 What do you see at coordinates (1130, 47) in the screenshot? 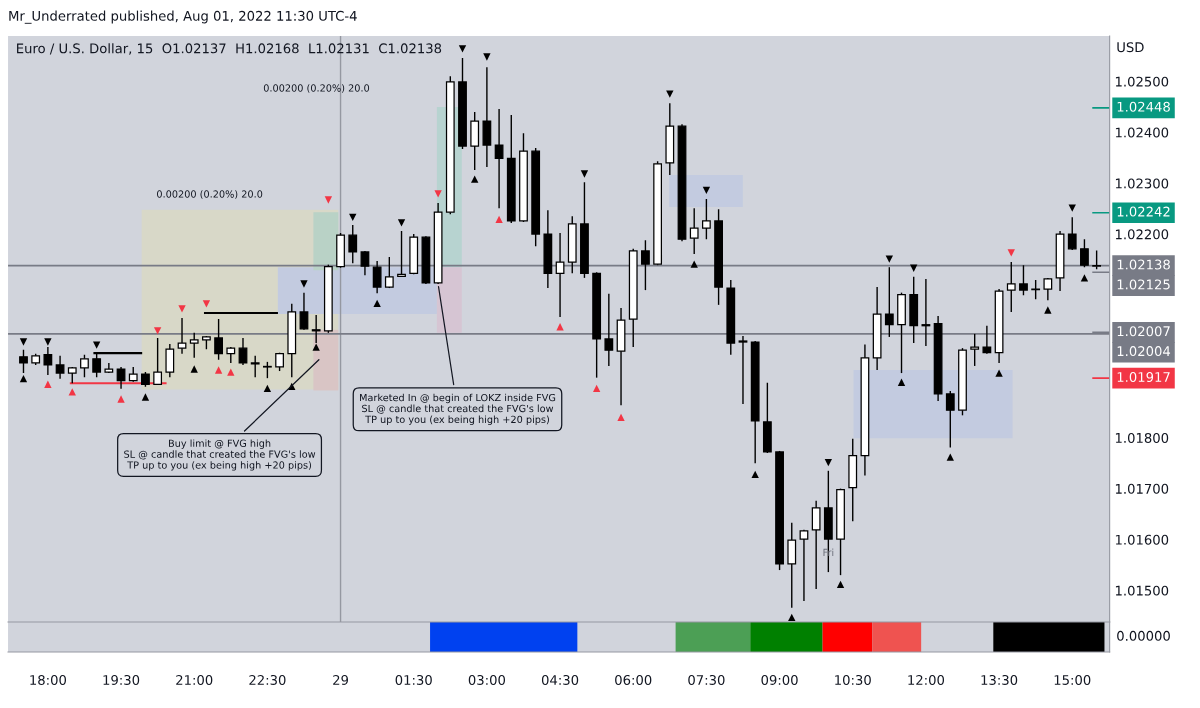
I see `y-axis-title: USD` at bounding box center [1130, 47].